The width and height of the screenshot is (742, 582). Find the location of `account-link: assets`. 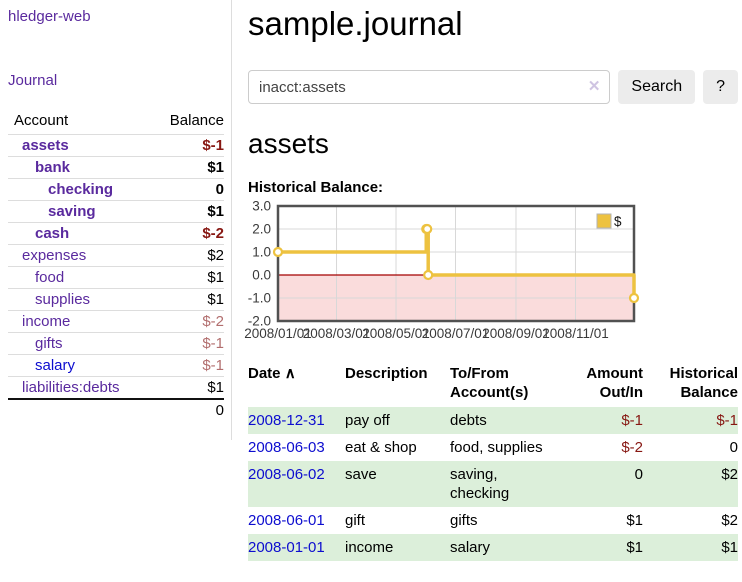

account-link: assets is located at coordinates (45, 145).